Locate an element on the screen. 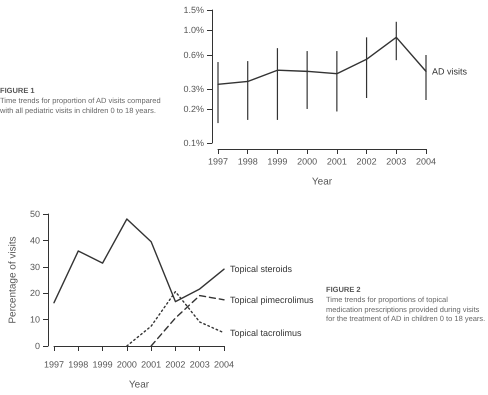  series-label: AD visits is located at coordinates (450, 71).